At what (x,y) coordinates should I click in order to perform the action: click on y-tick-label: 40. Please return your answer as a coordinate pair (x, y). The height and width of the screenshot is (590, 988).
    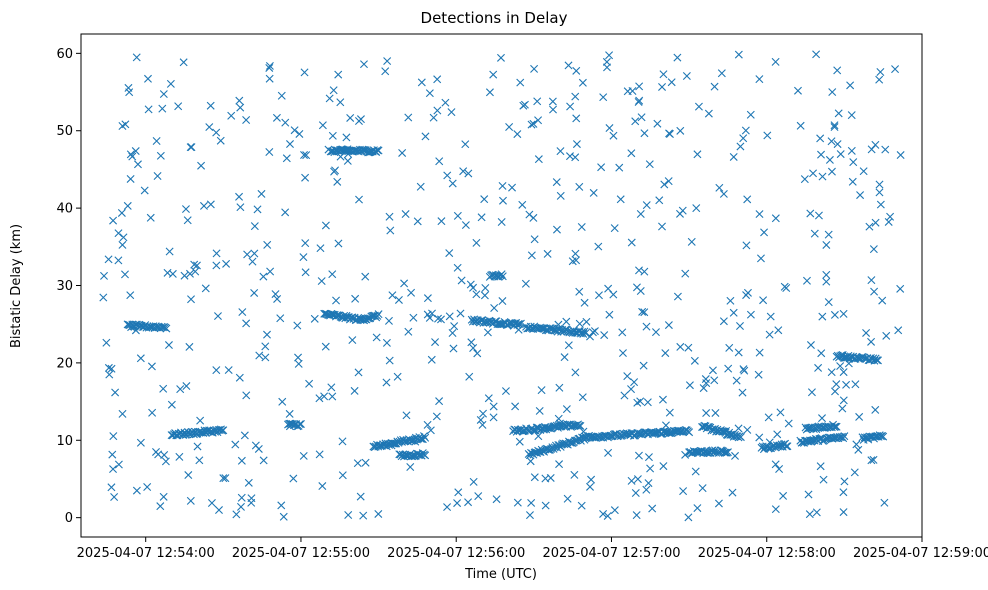
    Looking at the image, I should click on (64, 209).